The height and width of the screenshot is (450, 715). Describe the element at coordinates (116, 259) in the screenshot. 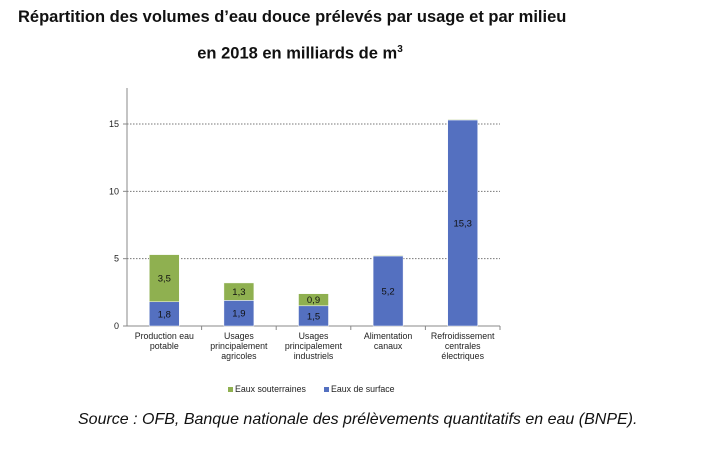

I see `y-tick-label: 5` at that location.